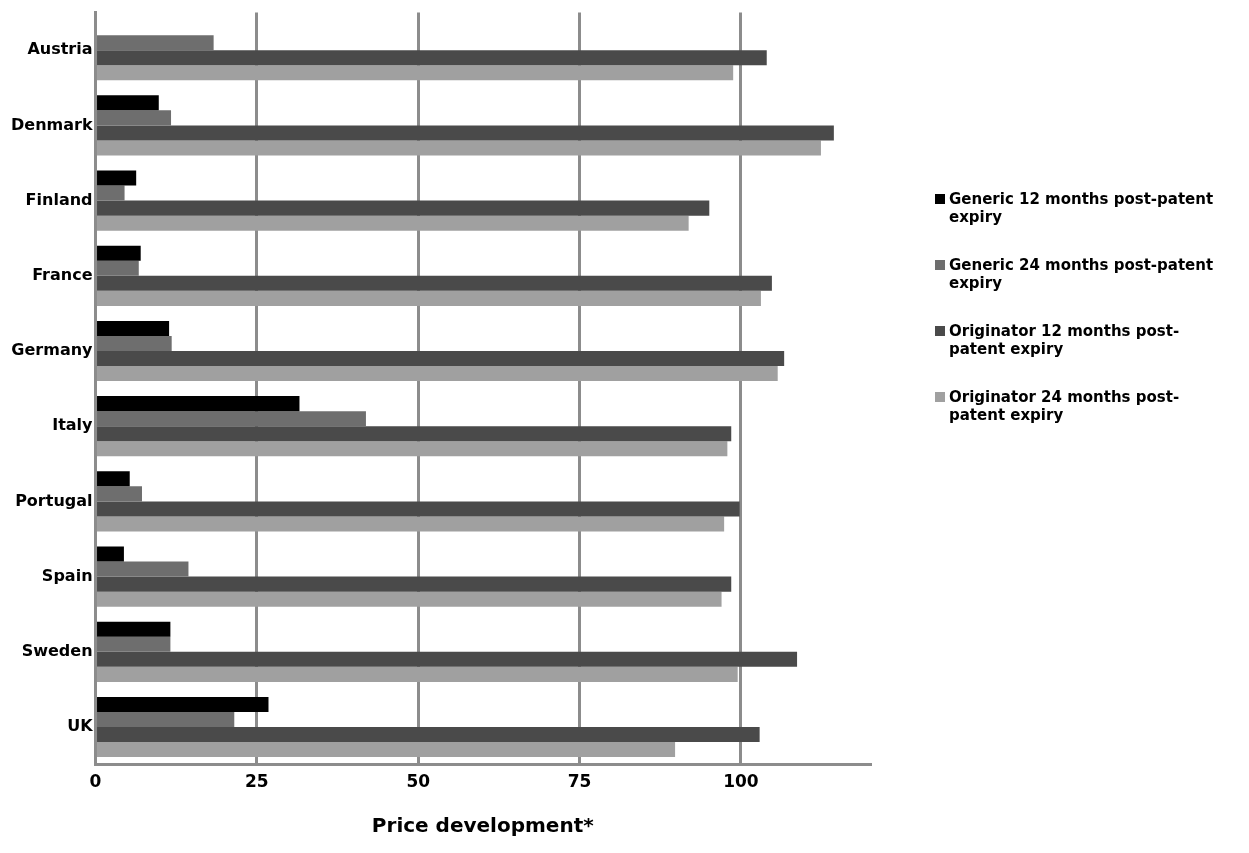 This screenshot has width=1249, height=853. Describe the element at coordinates (741, 781) in the screenshot. I see `x-tick-label: 100` at that location.